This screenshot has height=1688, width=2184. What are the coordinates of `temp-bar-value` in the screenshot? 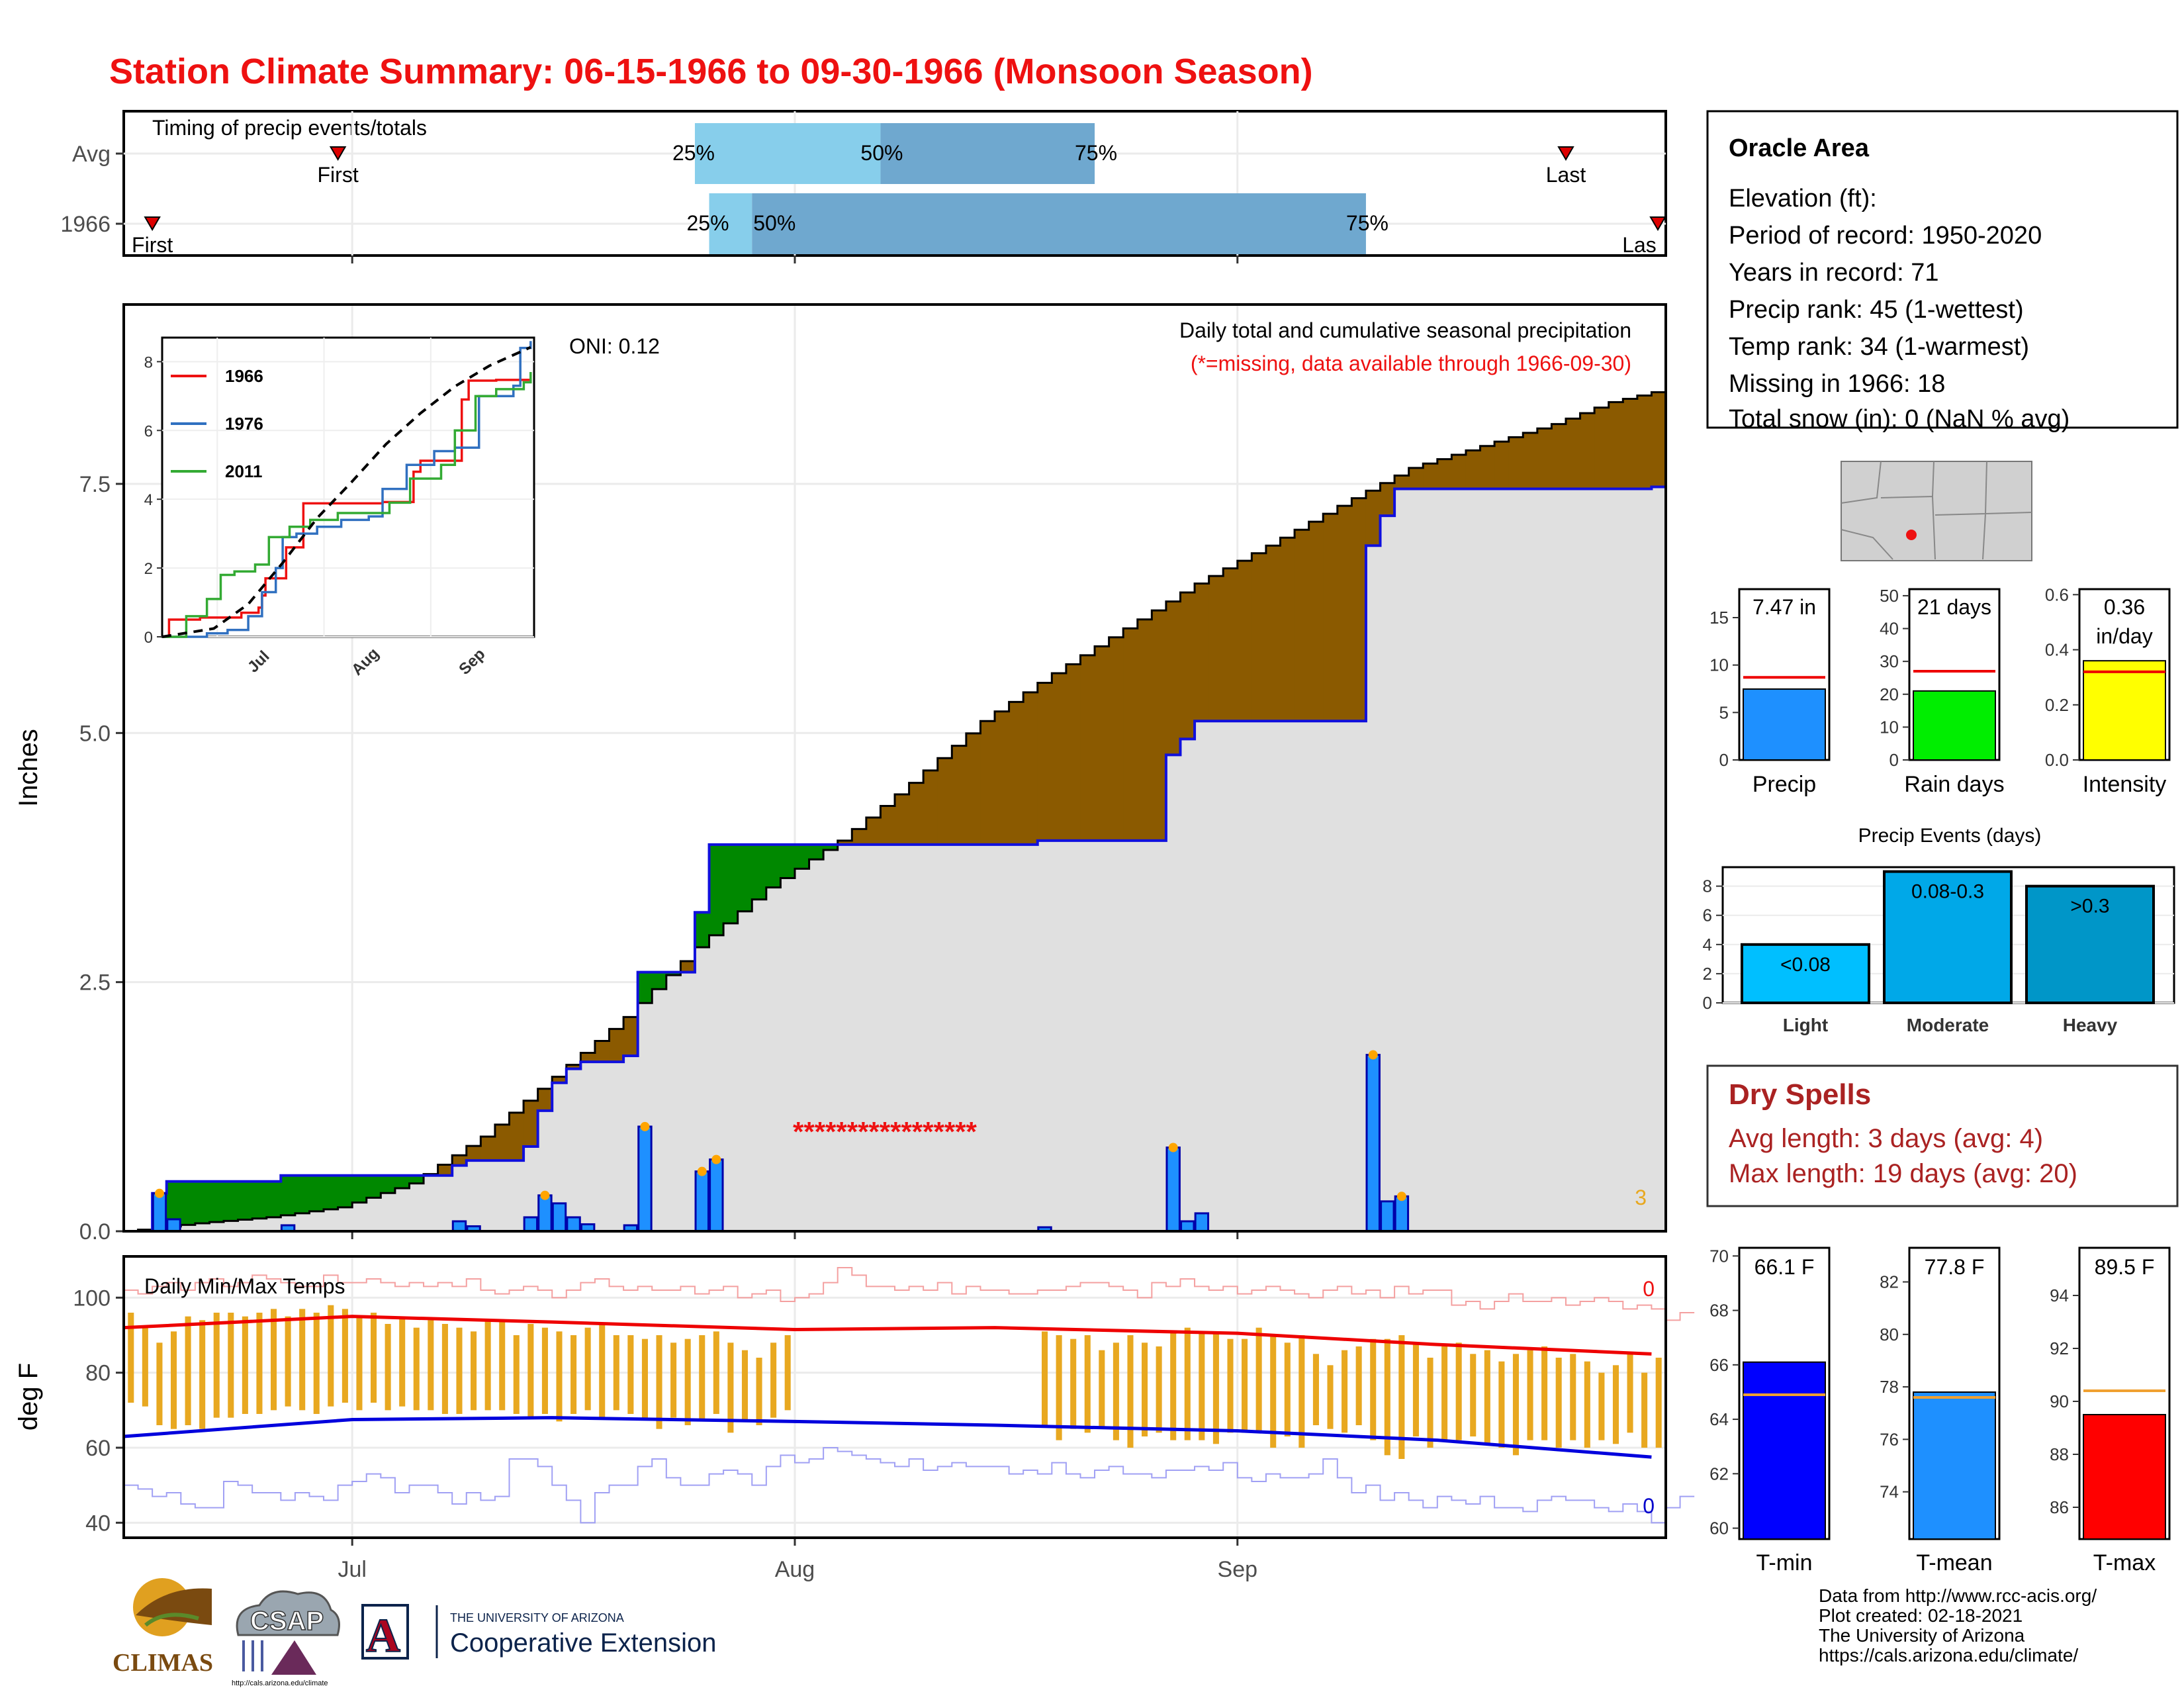 It's located at (1954, 1465).